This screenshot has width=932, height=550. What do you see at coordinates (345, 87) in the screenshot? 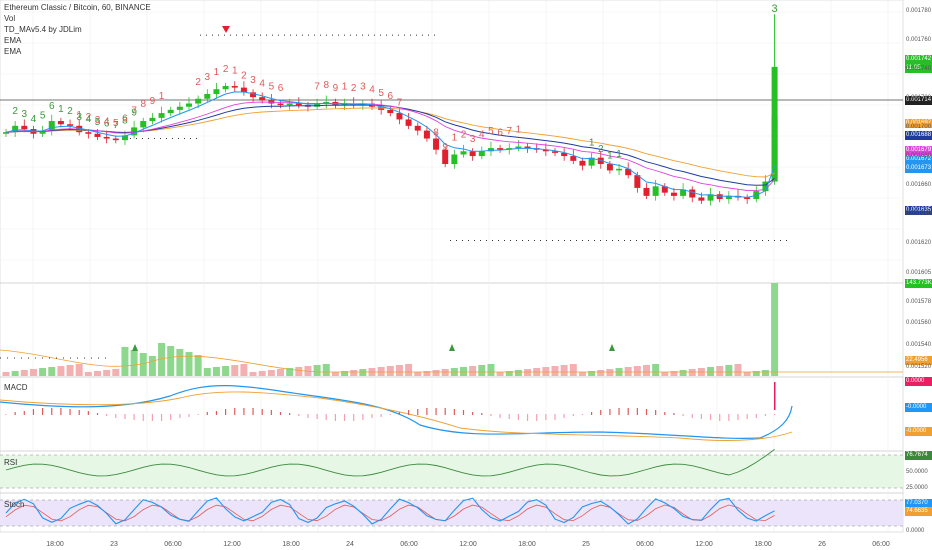
I see `td-count-down: 1` at bounding box center [345, 87].